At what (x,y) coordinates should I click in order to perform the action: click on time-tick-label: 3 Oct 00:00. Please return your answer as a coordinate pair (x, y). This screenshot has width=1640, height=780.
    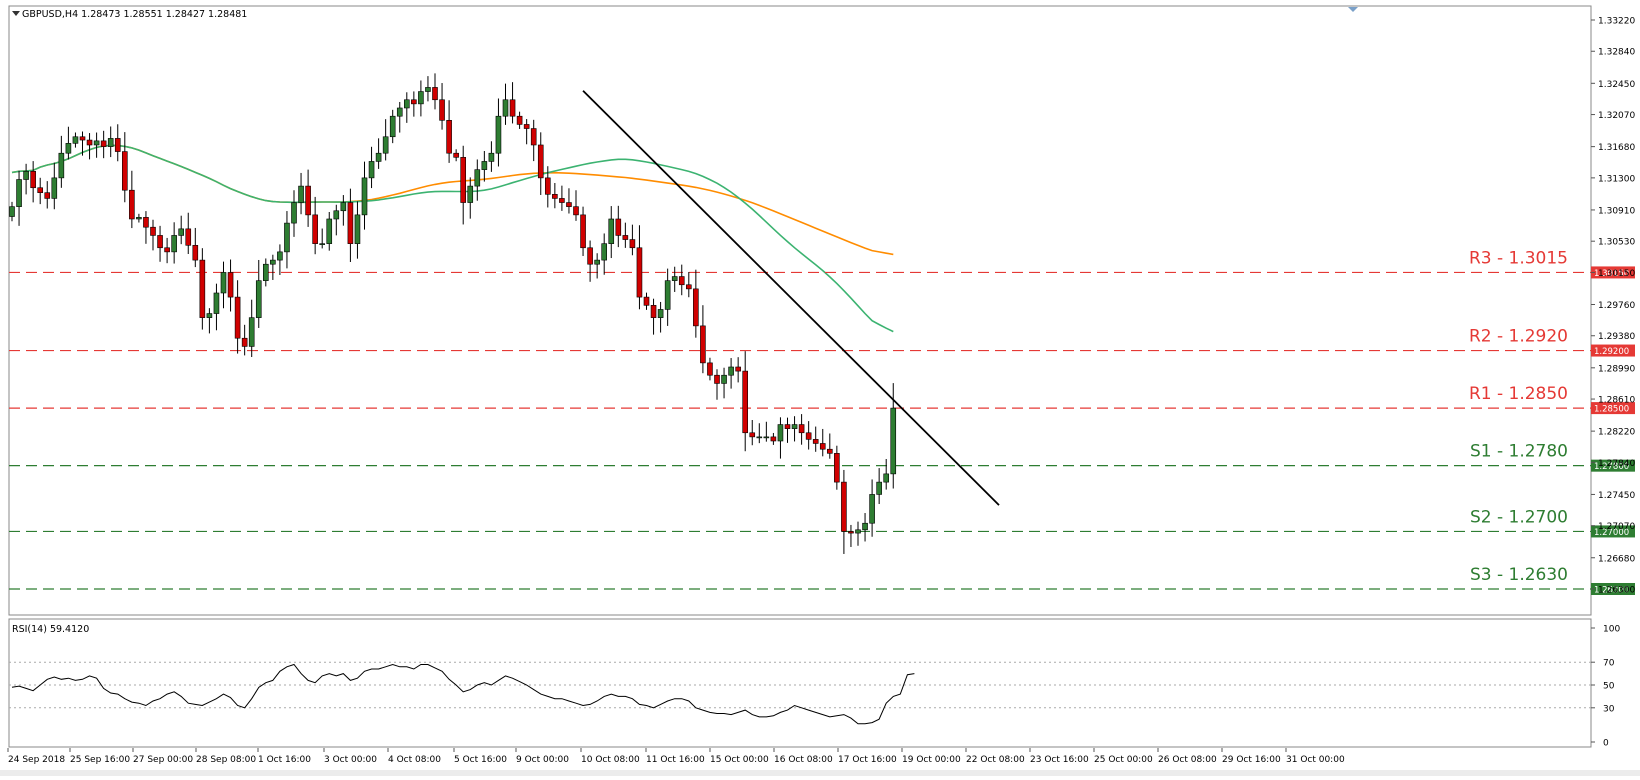
    Looking at the image, I should click on (350, 760).